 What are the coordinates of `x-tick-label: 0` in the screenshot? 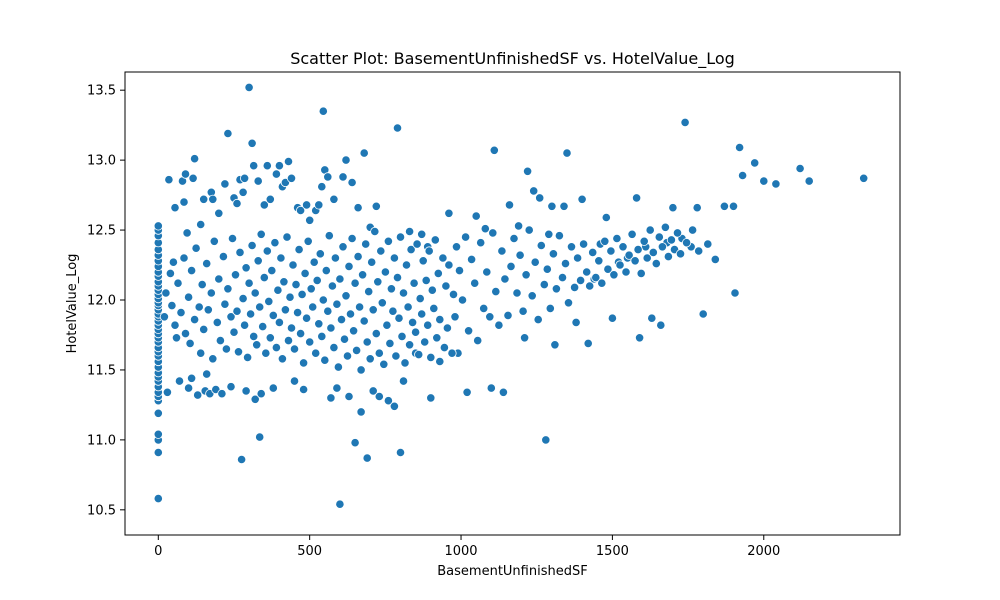 It's located at (158, 551).